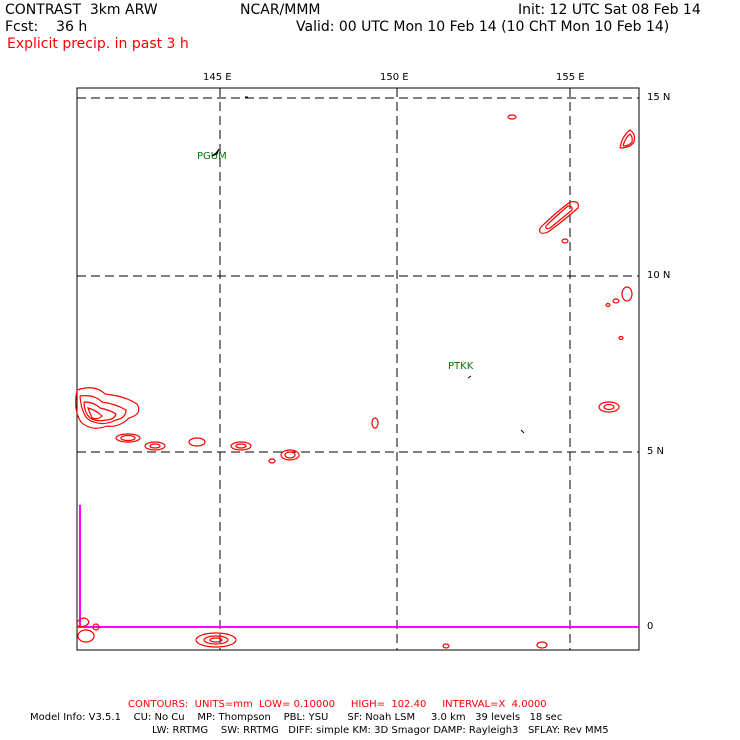 This screenshot has width=740, height=740. Describe the element at coordinates (659, 97) in the screenshot. I see `lat-label-15n: 15 N` at that location.